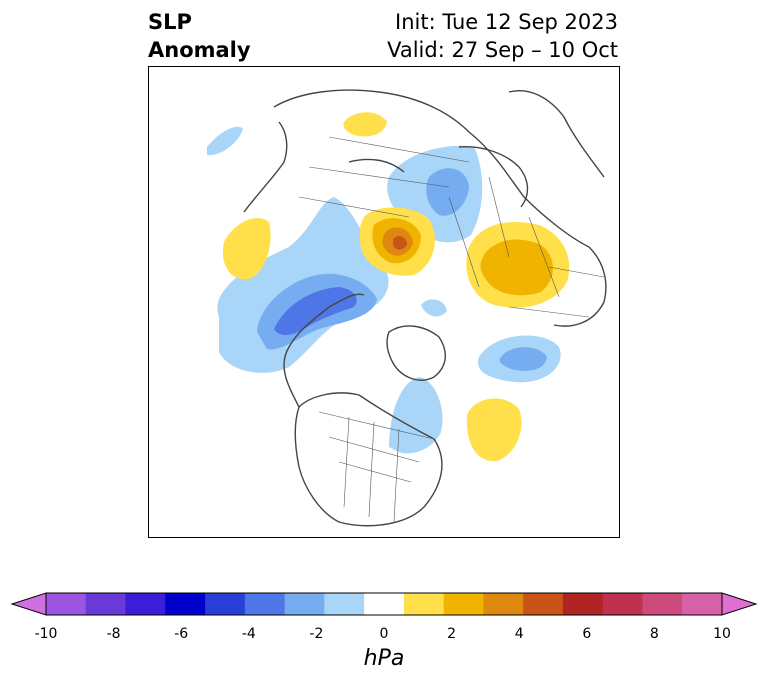 This screenshot has height=684, width=768. Describe the element at coordinates (502, 50) in the screenshot. I see `valid-range: Valid: 27 Sep – 10 Oct` at that location.